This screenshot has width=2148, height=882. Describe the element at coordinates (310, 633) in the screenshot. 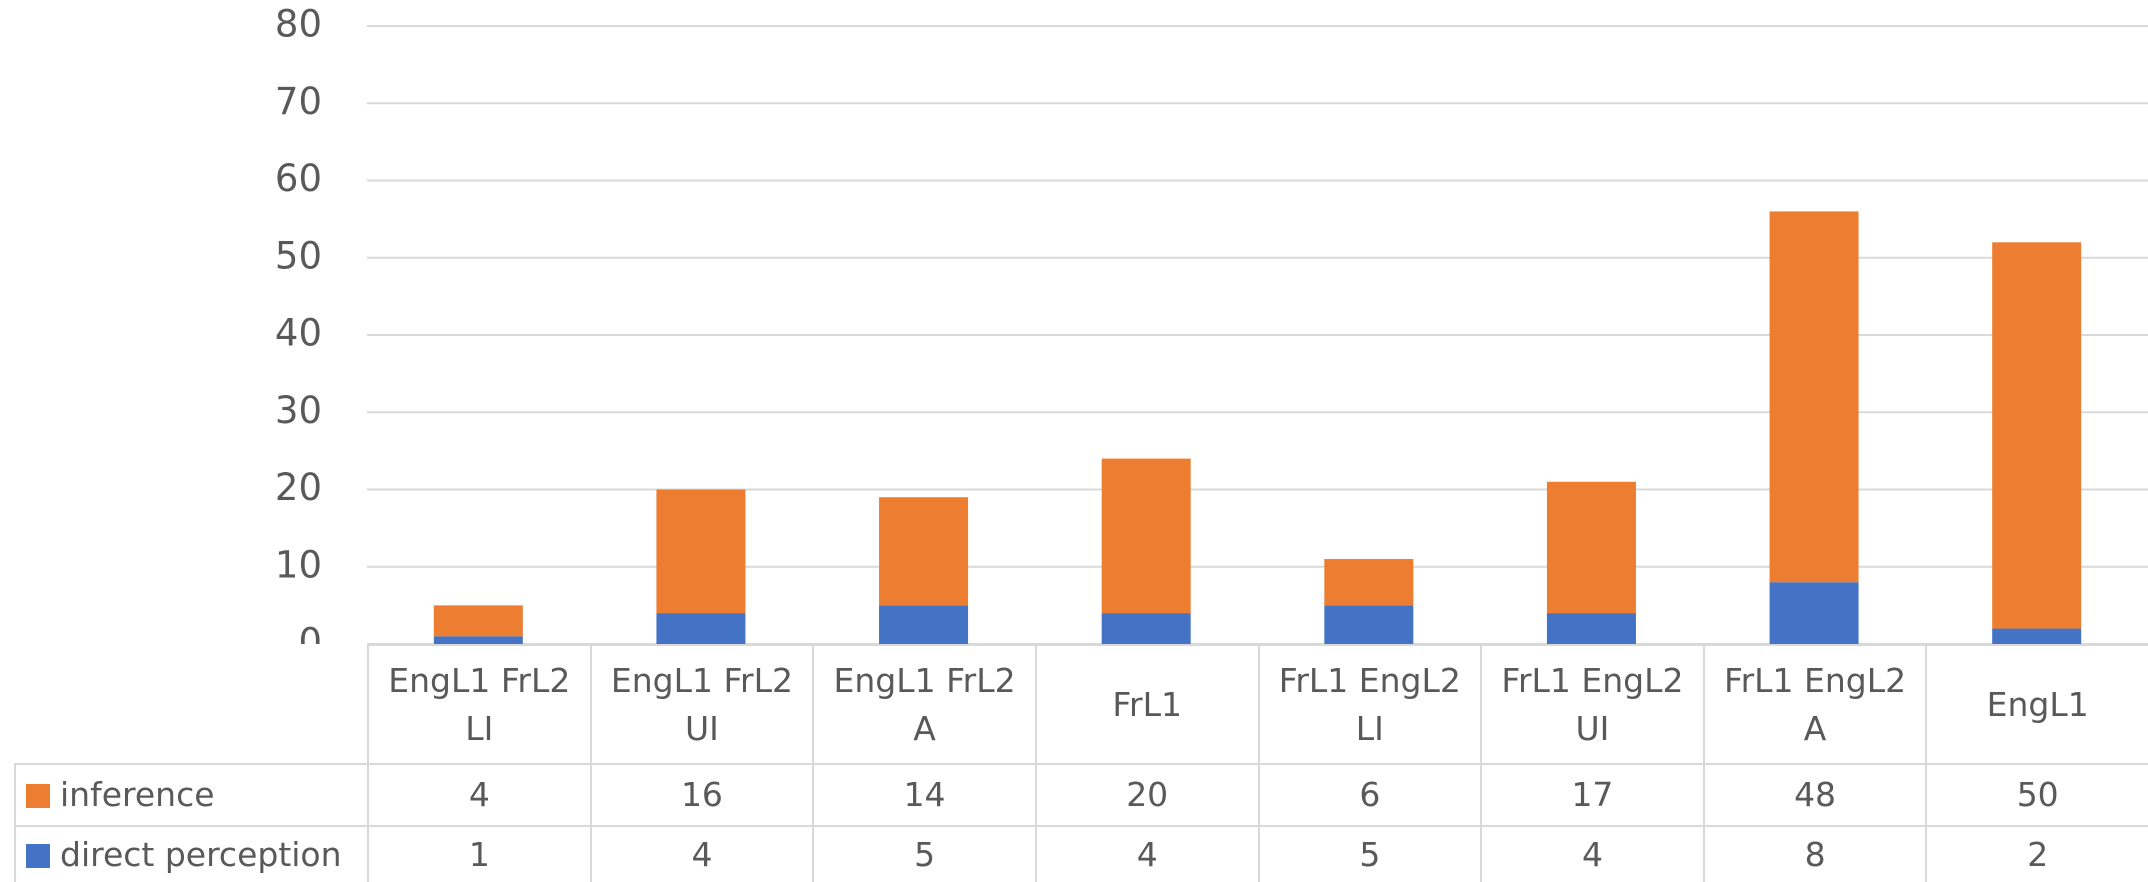

I see `y-tick-label: 0` at that location.